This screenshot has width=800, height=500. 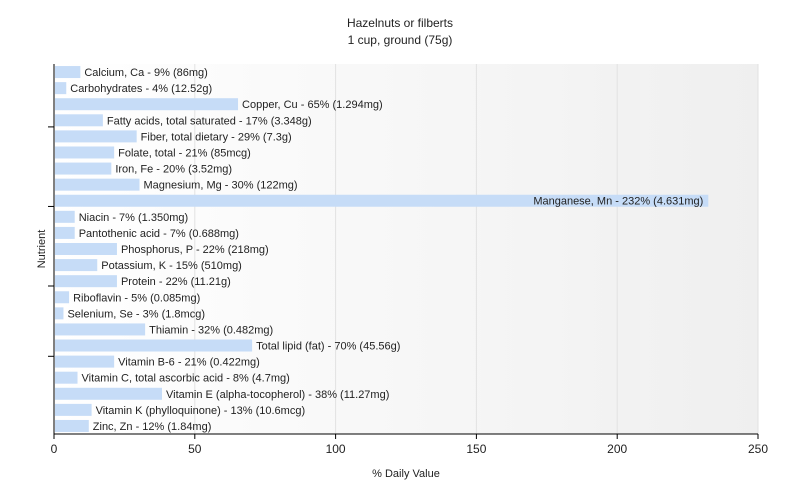 What do you see at coordinates (406, 474) in the screenshot?
I see `x-axis-label: % Daily Value` at bounding box center [406, 474].